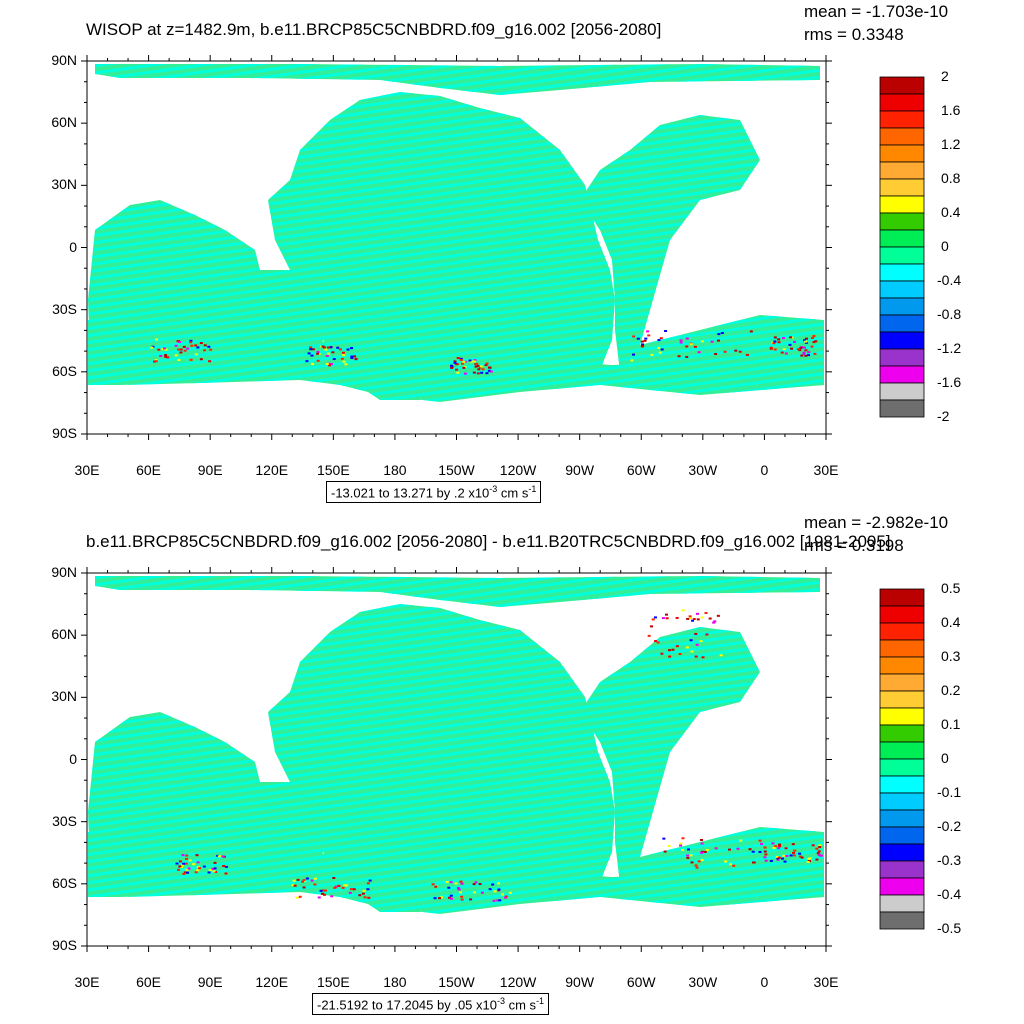  What do you see at coordinates (949, 792) in the screenshot?
I see `colorbar-label: -0.1` at bounding box center [949, 792].